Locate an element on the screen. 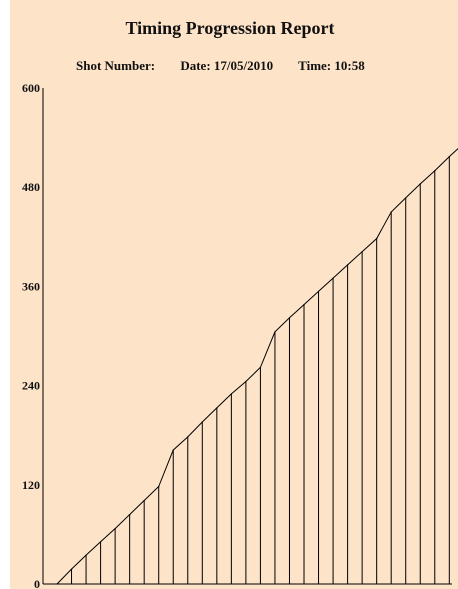 The width and height of the screenshot is (458, 589). y-tick-label: 120 is located at coordinates (31, 485).